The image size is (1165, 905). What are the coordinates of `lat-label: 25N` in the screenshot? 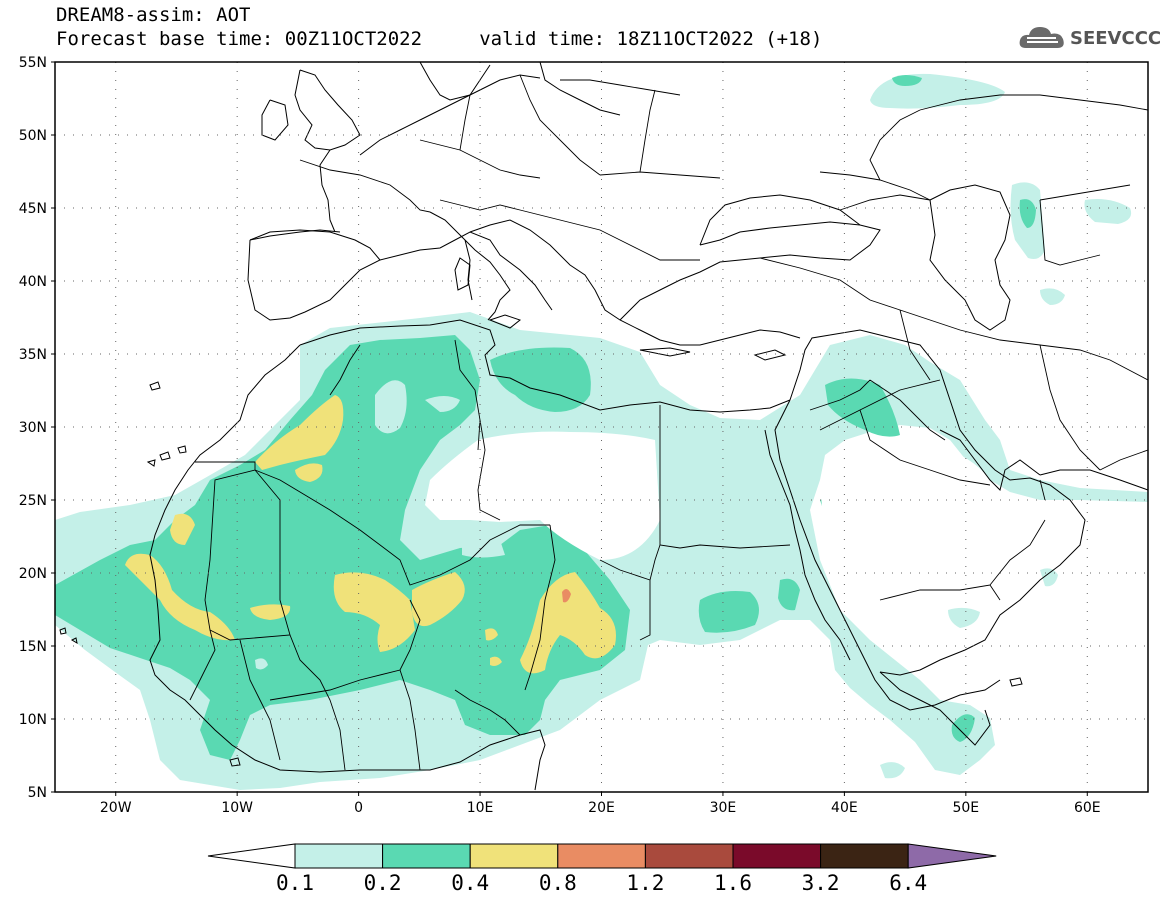 It's located at (33, 501).